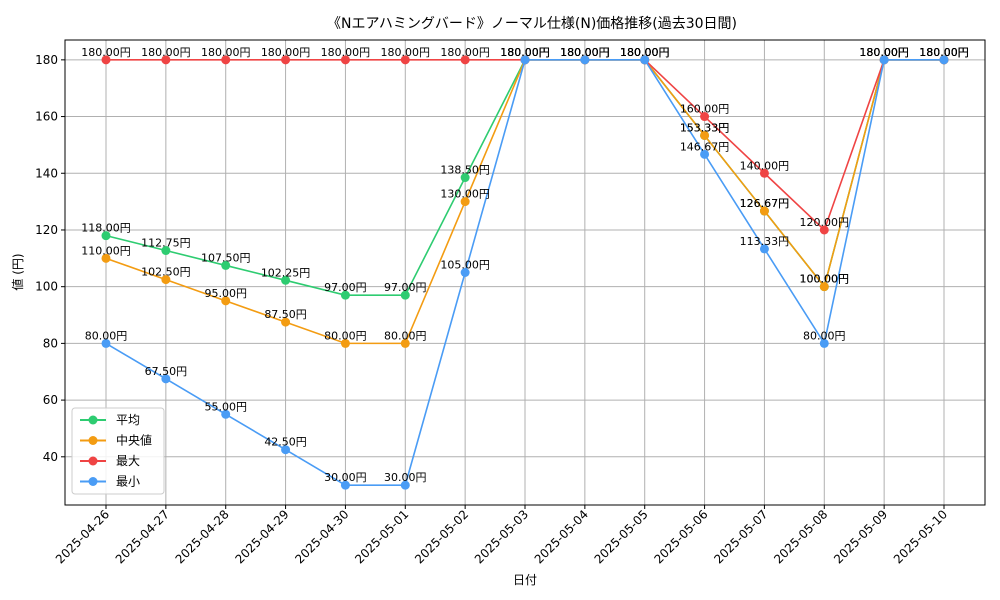 This screenshot has width=1000, height=600. I want to click on legend-label: 平均, so click(128, 420).